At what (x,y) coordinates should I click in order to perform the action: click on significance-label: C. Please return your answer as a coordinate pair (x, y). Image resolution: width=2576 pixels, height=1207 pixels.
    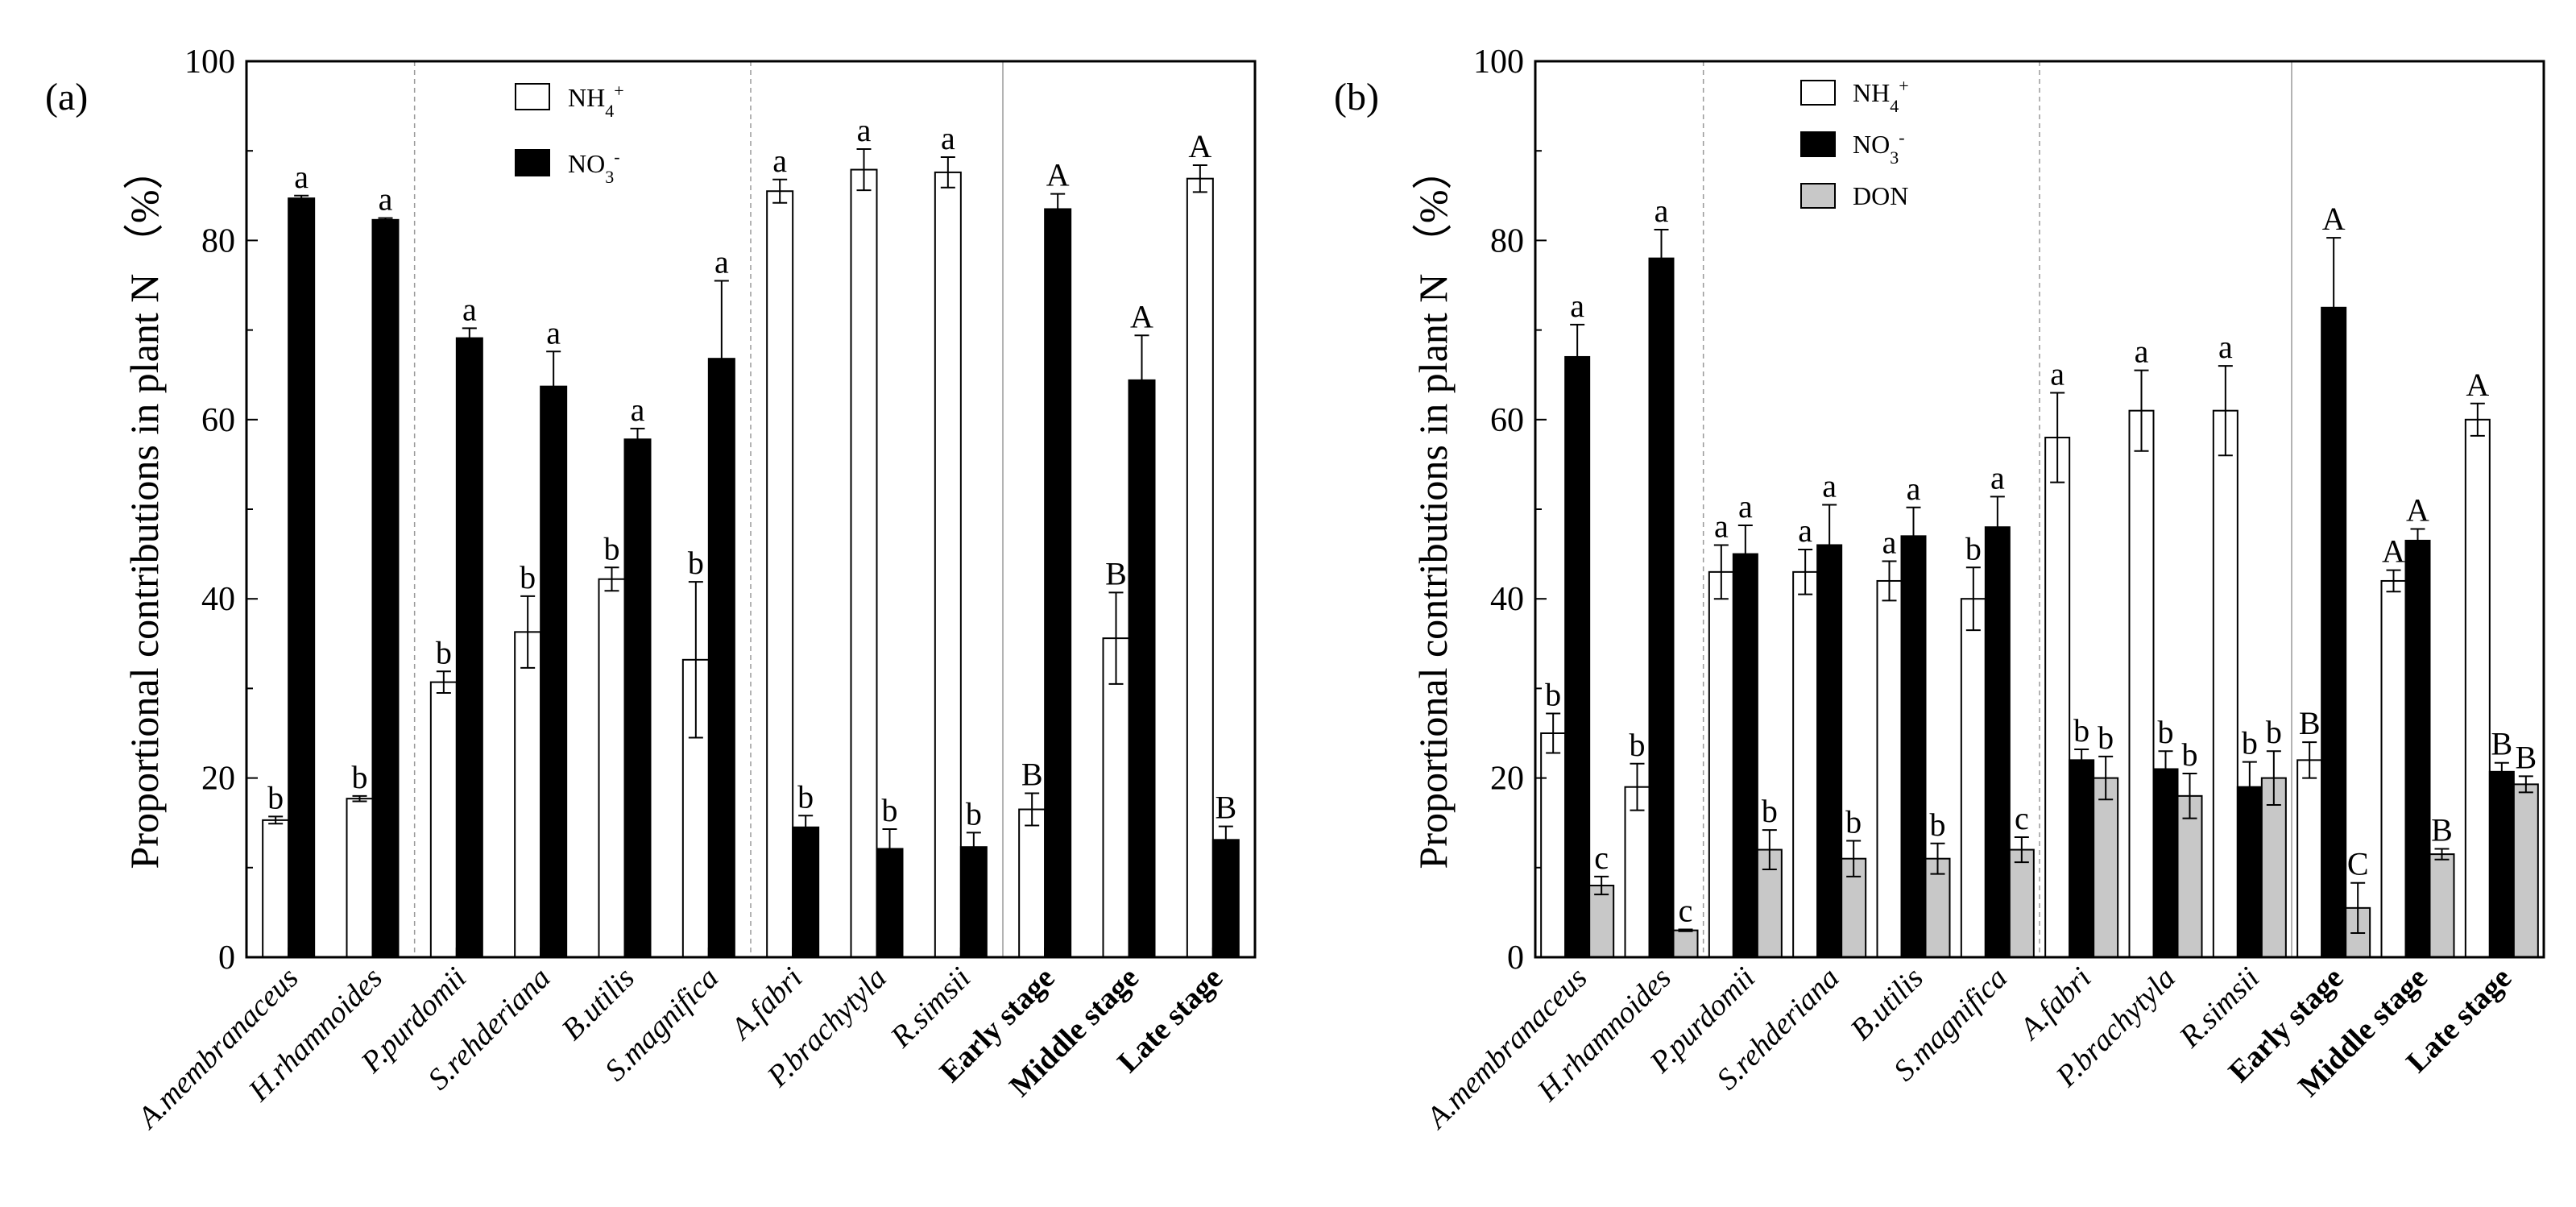
    Looking at the image, I should click on (2358, 864).